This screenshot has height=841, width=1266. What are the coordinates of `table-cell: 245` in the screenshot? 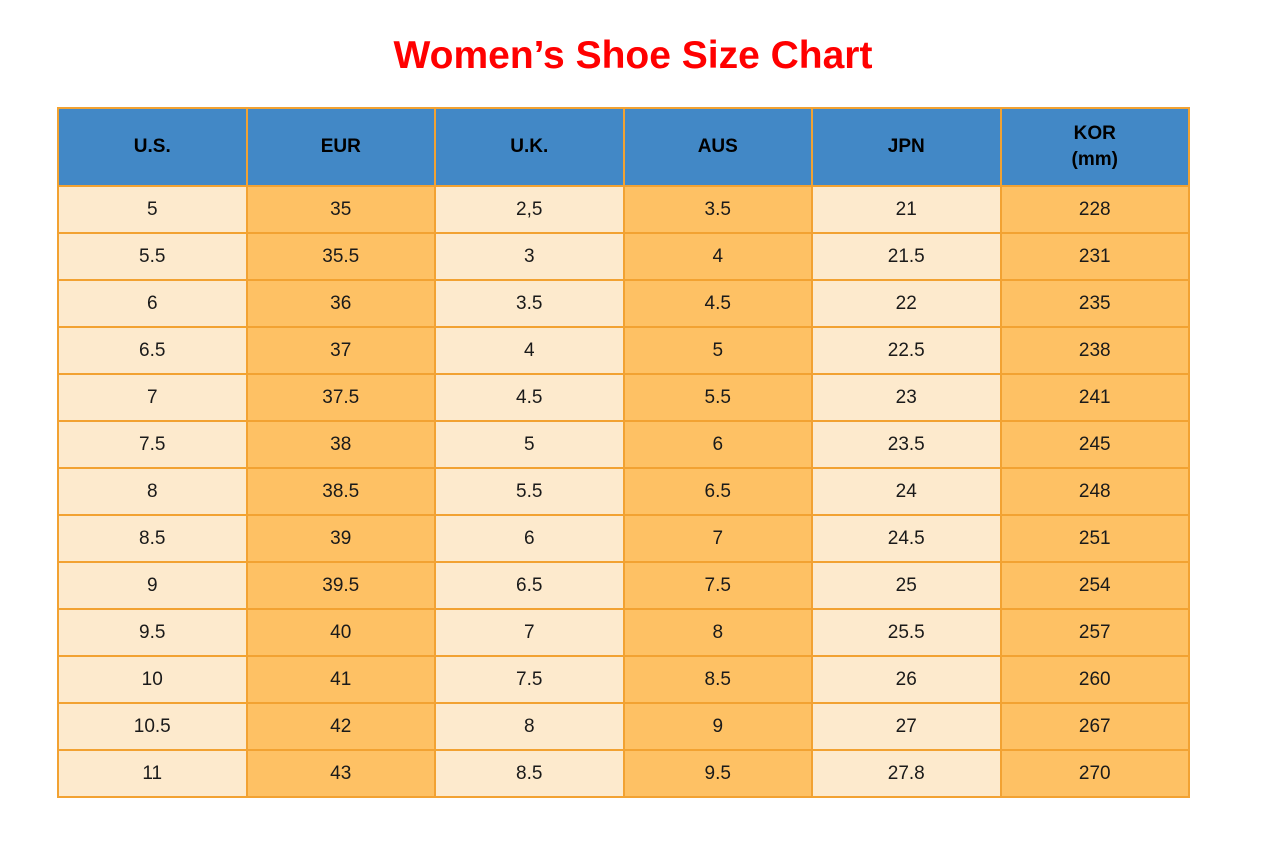 It's located at (1094, 444).